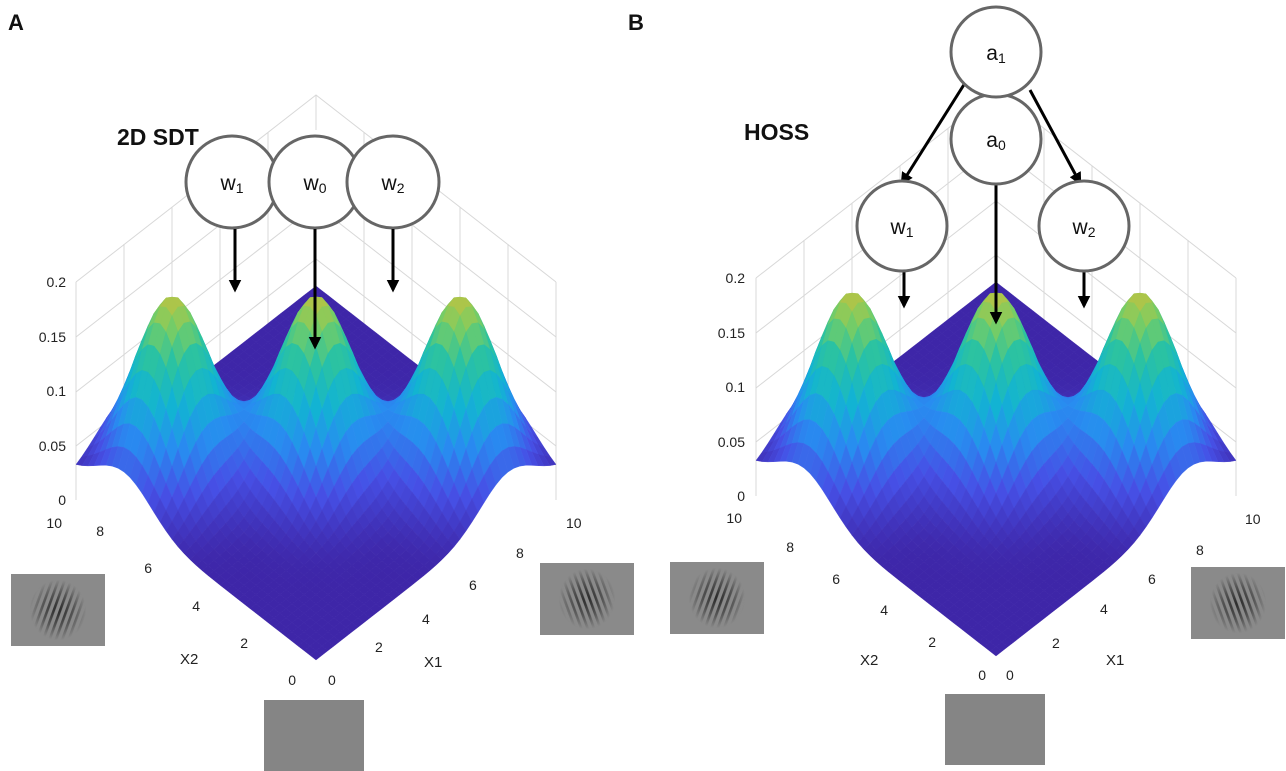 The image size is (1286, 771). I want to click on nodes-a: w1 w0 w2, so click(312, 182).